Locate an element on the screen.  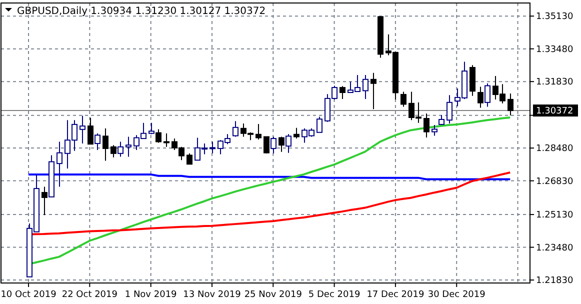
y-tick-label: 1.28480 is located at coordinates (555, 149).